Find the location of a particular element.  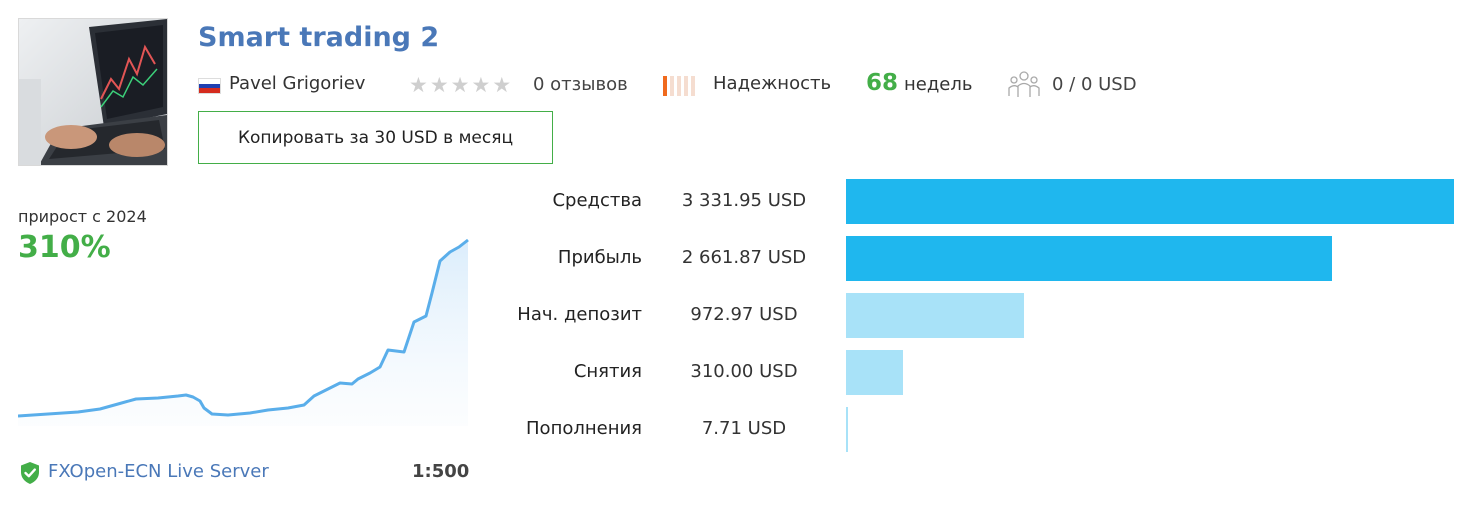

shield-check-icon is located at coordinates (30, 475).